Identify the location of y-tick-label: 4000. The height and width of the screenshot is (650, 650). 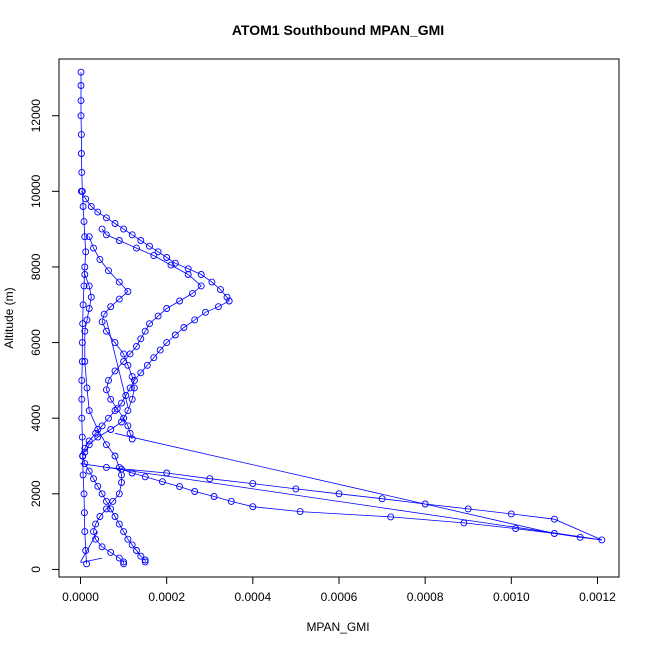
(36, 418).